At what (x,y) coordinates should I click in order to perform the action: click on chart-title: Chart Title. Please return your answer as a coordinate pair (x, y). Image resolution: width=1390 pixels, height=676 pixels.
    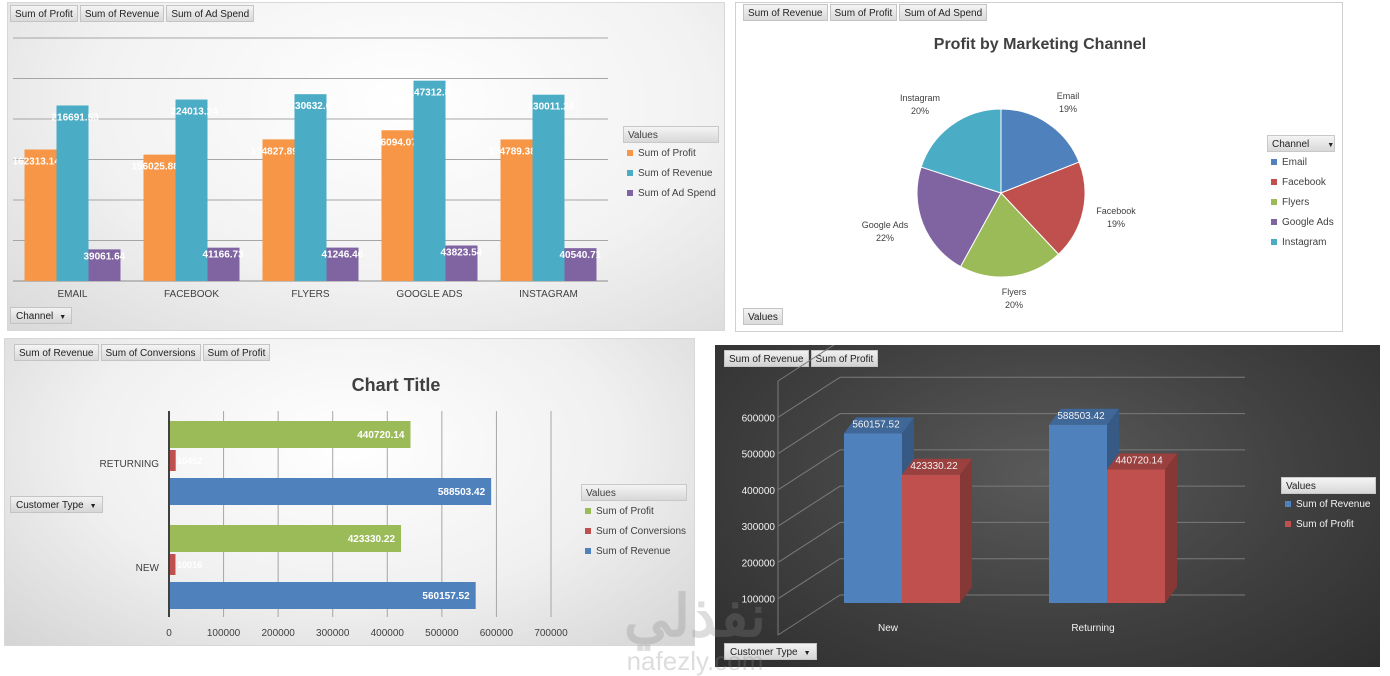
    Looking at the image, I should click on (396, 385).